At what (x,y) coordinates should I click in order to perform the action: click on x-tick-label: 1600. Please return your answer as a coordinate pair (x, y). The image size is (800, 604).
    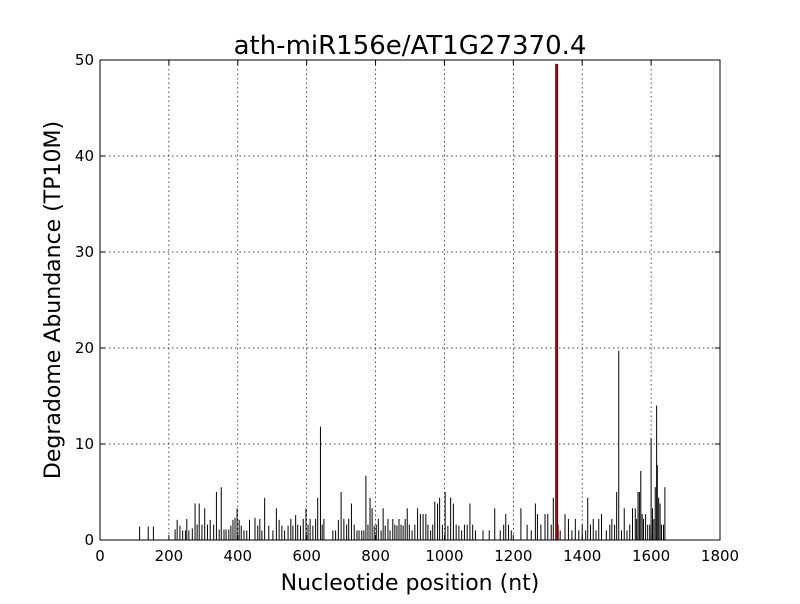
    Looking at the image, I should click on (651, 556).